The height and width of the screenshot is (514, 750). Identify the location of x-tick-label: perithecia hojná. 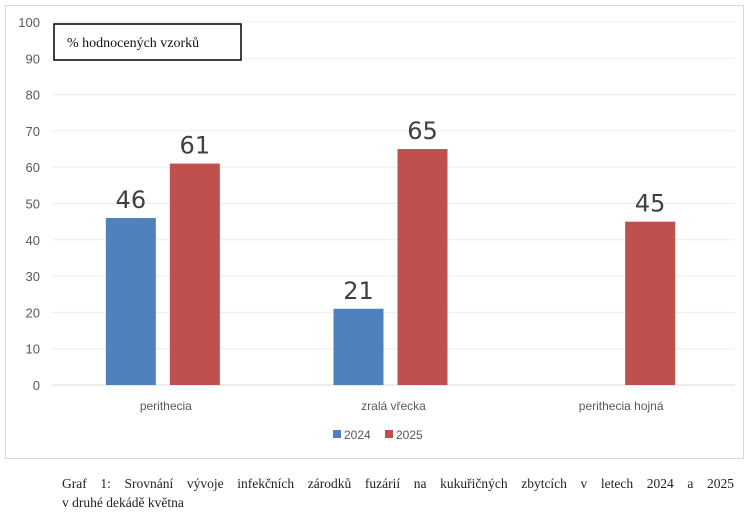
(621, 406).